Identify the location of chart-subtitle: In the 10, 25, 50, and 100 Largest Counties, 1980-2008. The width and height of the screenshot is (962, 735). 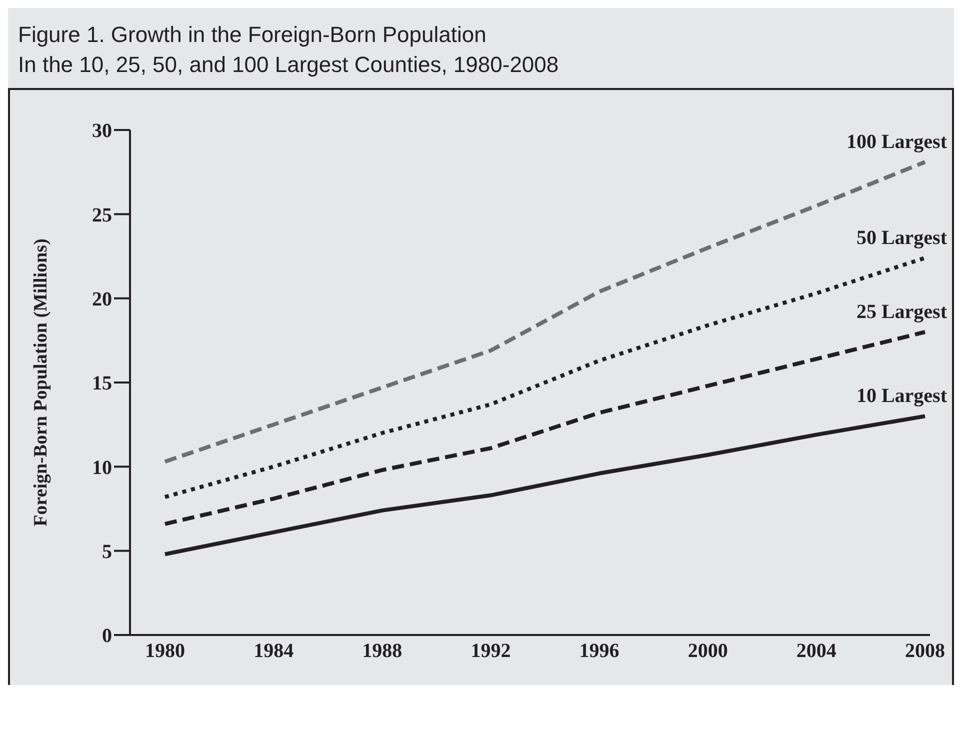
(289, 65).